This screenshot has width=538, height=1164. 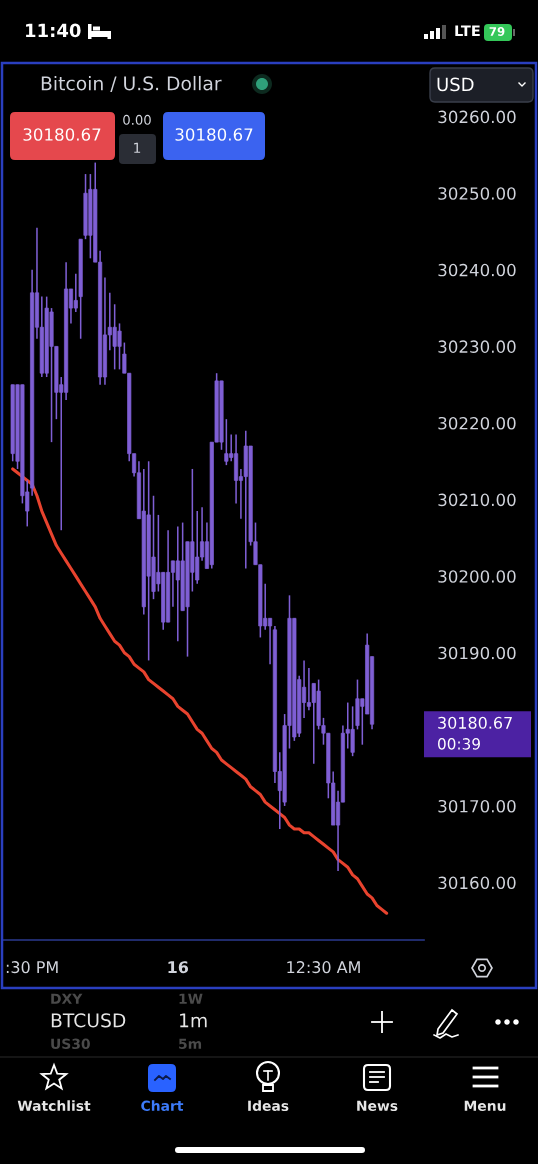 I want to click on x-tick-label: 16, so click(x=178, y=967).